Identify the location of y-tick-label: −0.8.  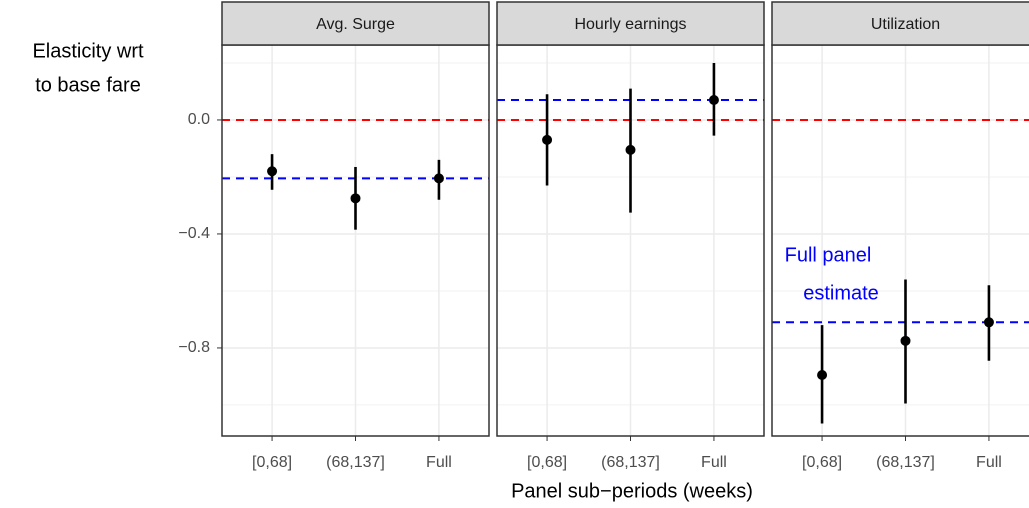
(194, 347).